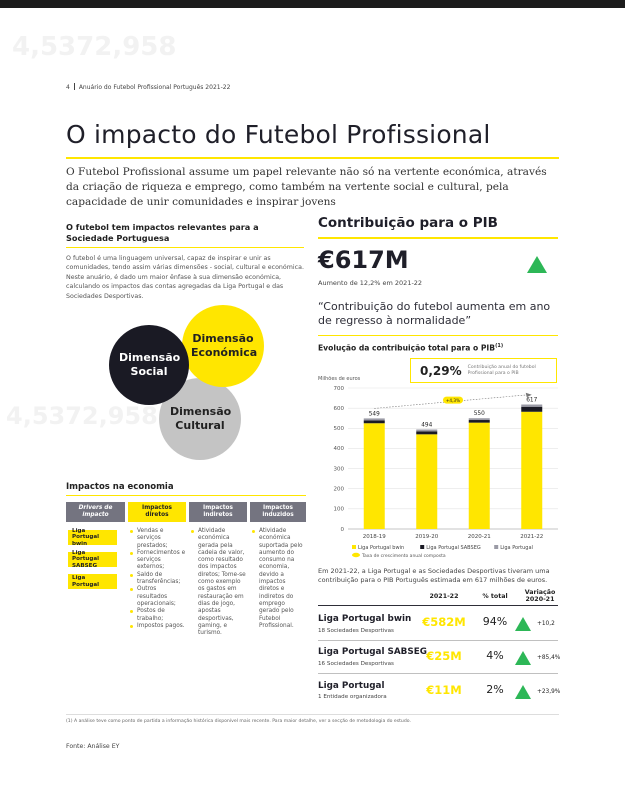 Image resolution: width=625 pixels, height=800 pixels. Describe the element at coordinates (93, 746) in the screenshot. I see `source-note: Fonte: Análise EY` at that location.